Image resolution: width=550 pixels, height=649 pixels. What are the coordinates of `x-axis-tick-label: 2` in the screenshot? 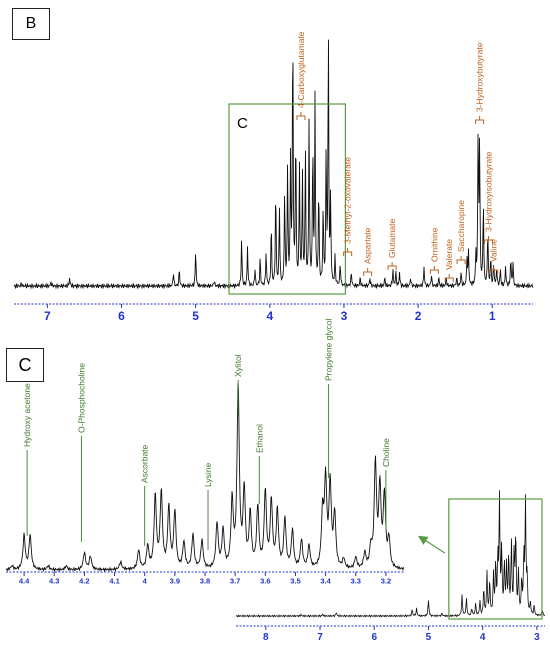 It's located at (418, 316).